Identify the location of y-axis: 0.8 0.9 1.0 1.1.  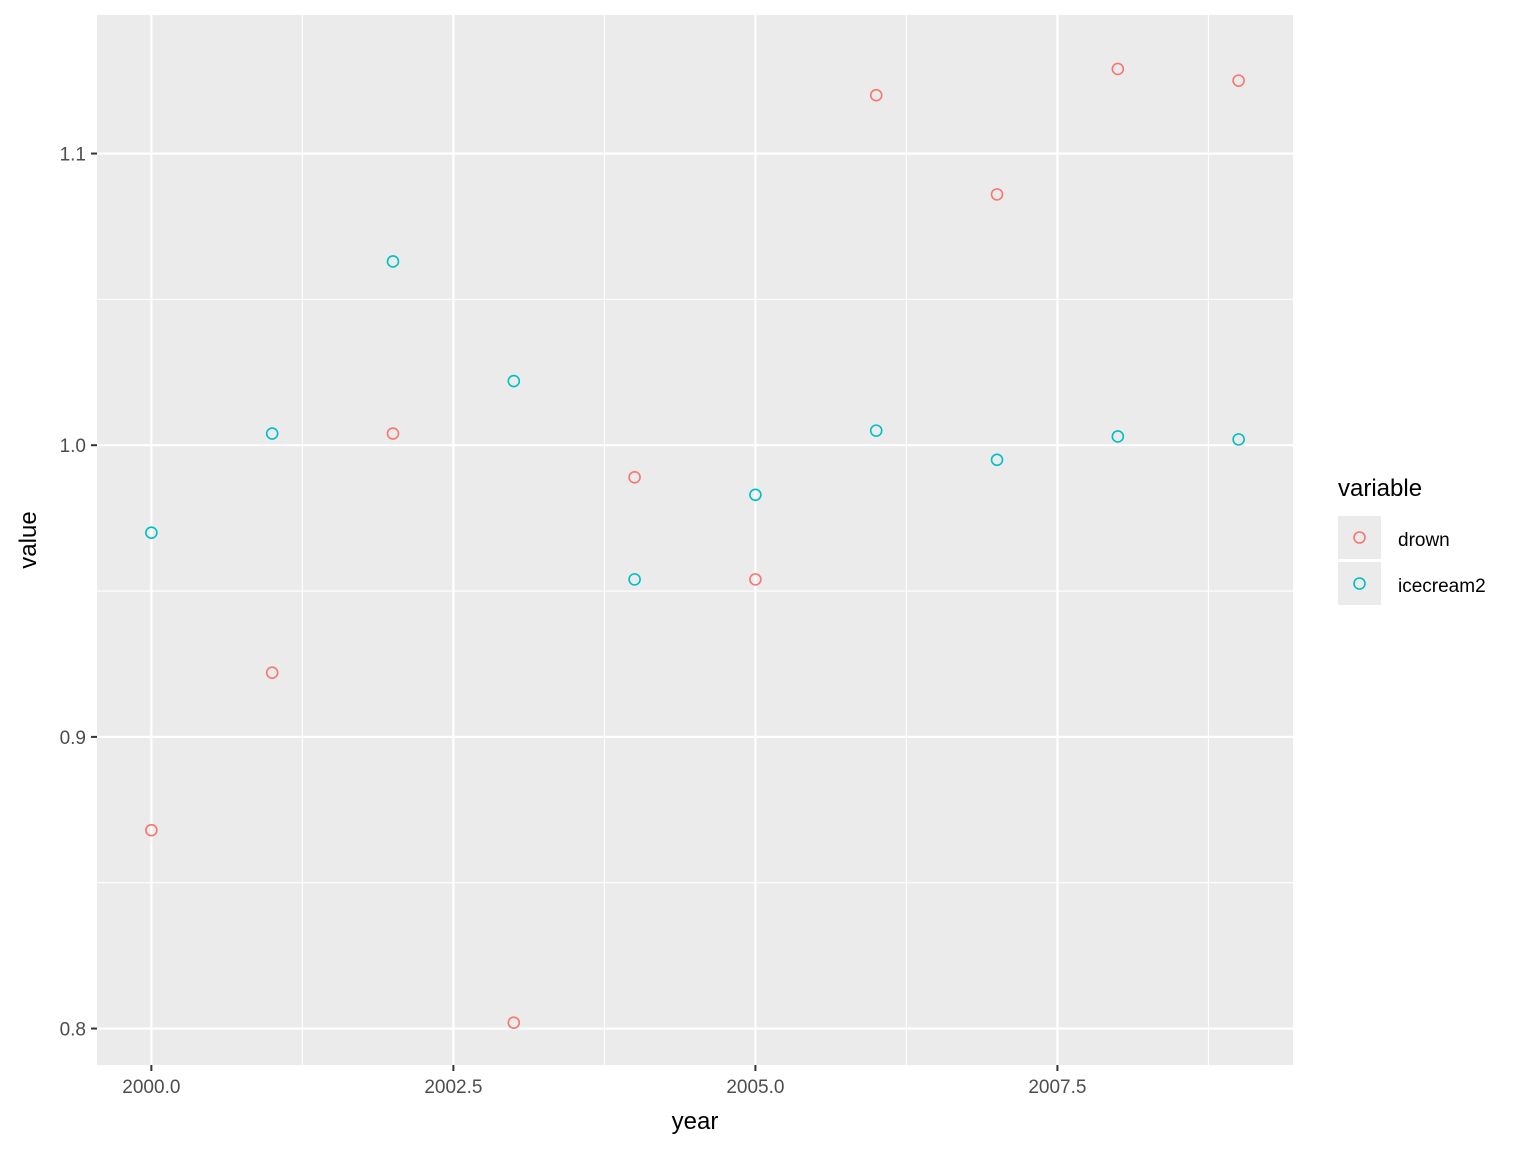
(78, 593).